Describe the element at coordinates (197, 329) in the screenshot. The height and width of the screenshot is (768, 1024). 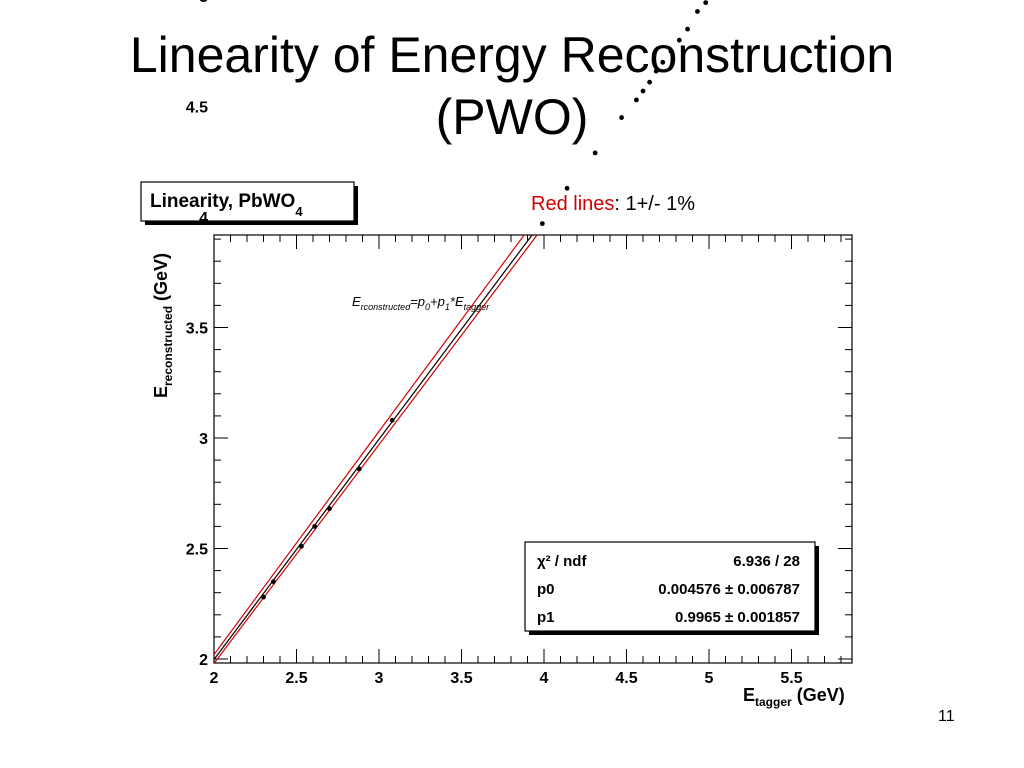
I see `y-tick-label: 3.5` at that location.